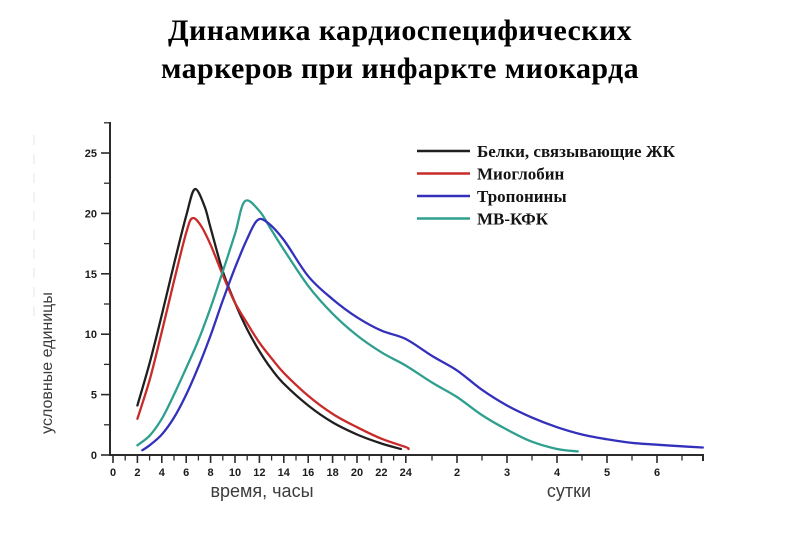 Image resolution: width=800 pixels, height=533 pixels. Describe the element at coordinates (576, 151) in the screenshot. I see `legend-label-fabp: Белки, связывающие ЖК` at that location.